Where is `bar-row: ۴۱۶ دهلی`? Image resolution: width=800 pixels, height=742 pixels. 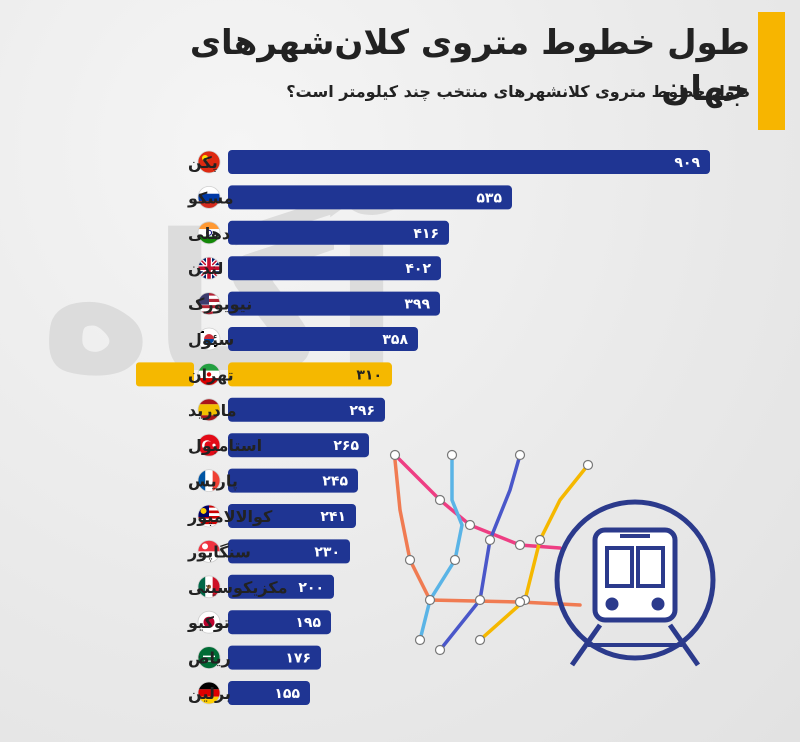
bar-row: ۴۱۶ دهلی is located at coordinates (318, 232).